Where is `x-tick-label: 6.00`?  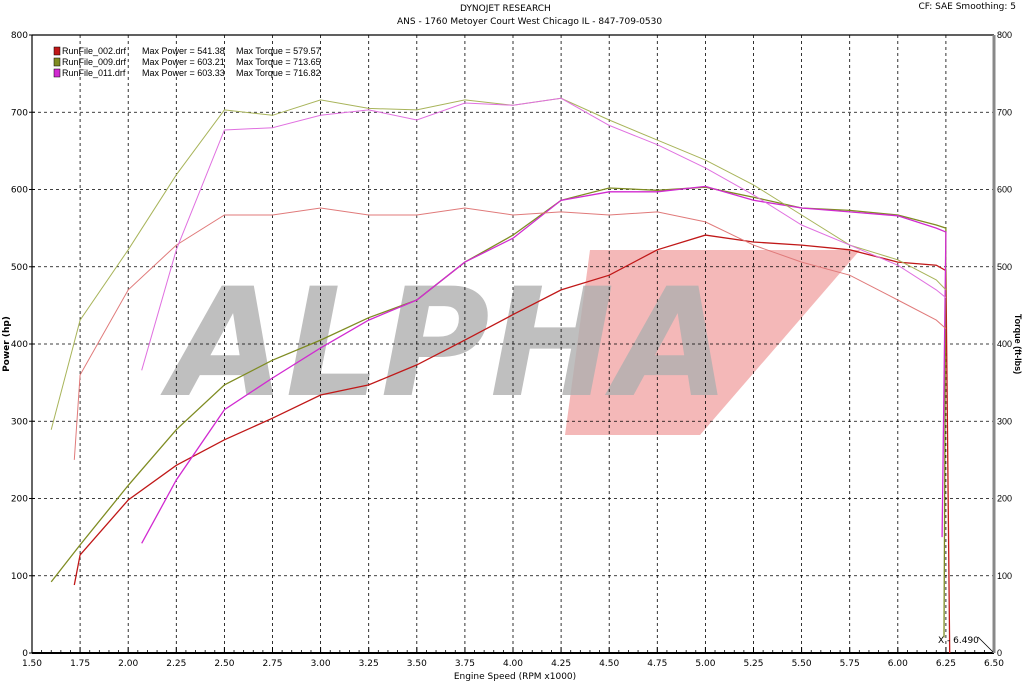
x-tick-label: 6.00 is located at coordinates (898, 664).